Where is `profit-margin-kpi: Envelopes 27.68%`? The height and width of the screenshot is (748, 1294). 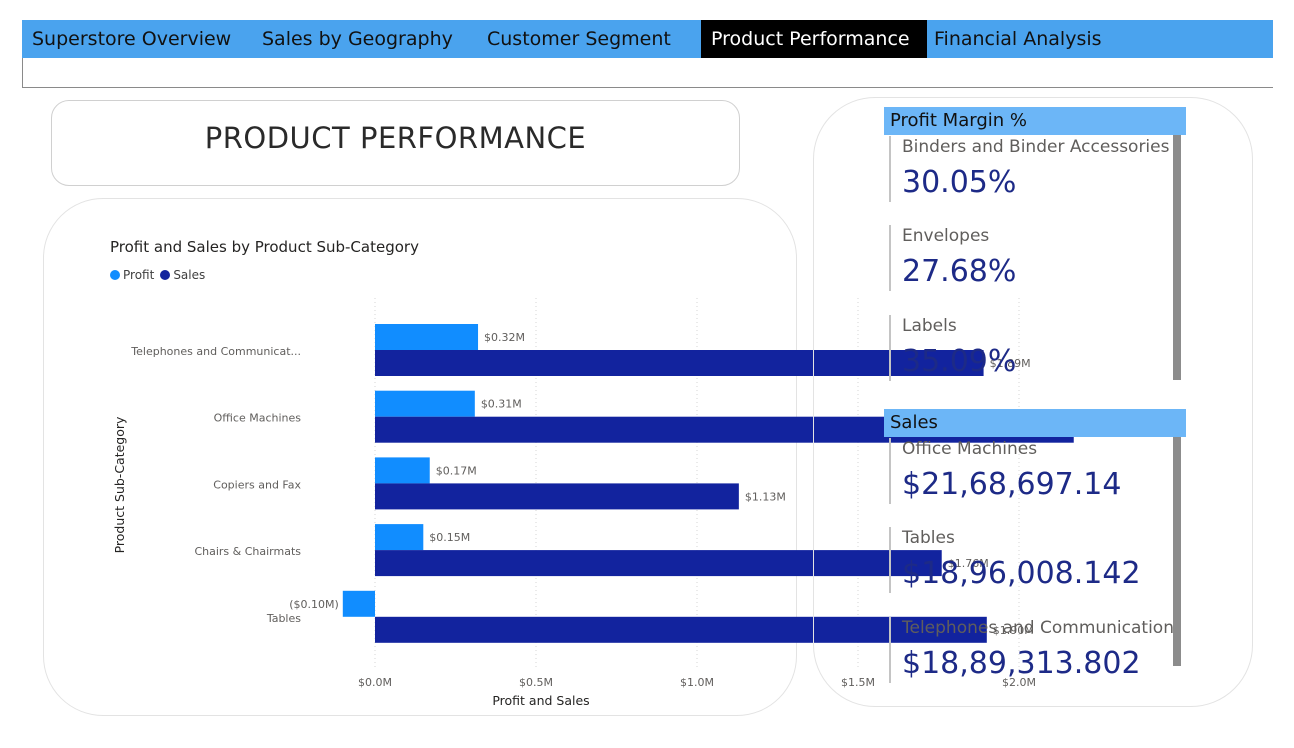 profit-margin-kpi: Envelopes 27.68% is located at coordinates (952, 258).